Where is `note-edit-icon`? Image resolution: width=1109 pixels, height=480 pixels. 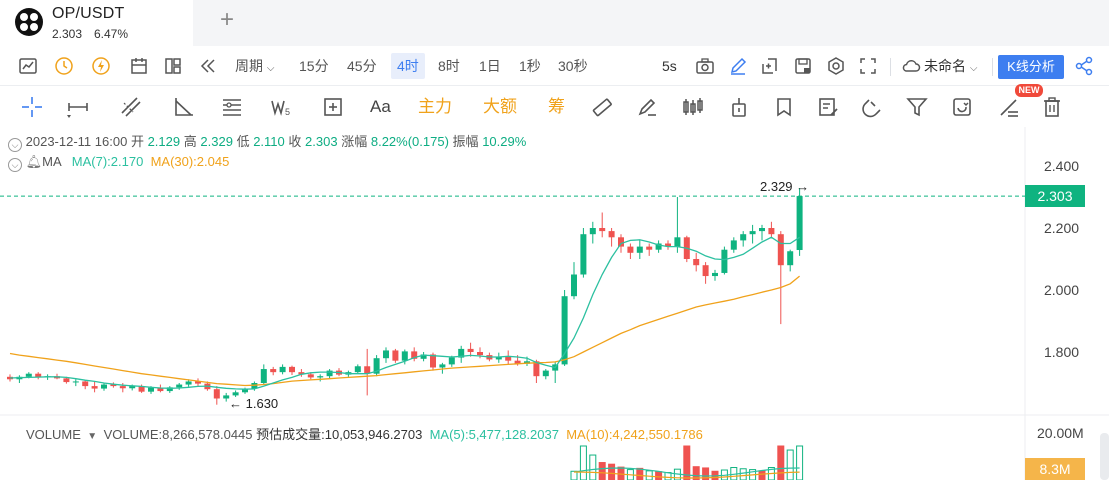
note-edit-icon is located at coordinates (828, 107).